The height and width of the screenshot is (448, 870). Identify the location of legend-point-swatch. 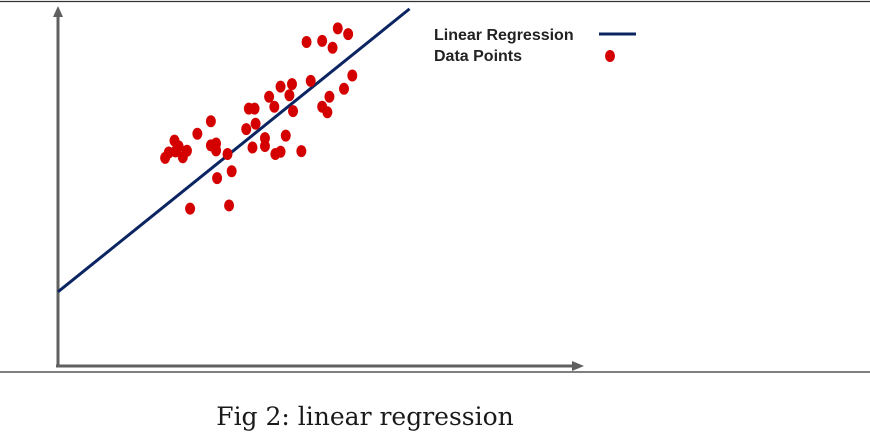
(610, 56).